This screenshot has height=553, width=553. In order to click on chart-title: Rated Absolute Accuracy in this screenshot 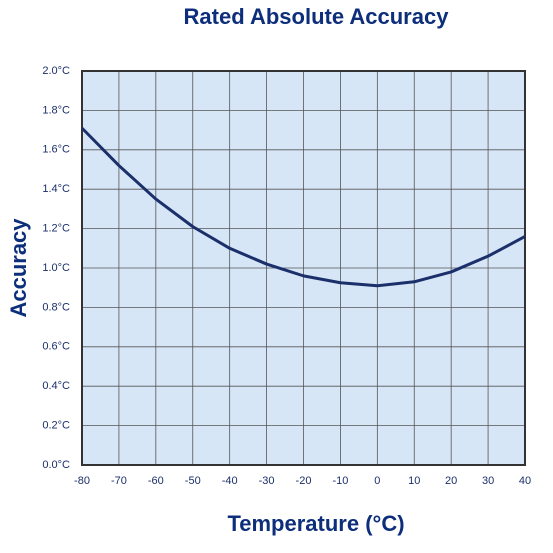, I will do `click(317, 16)`.